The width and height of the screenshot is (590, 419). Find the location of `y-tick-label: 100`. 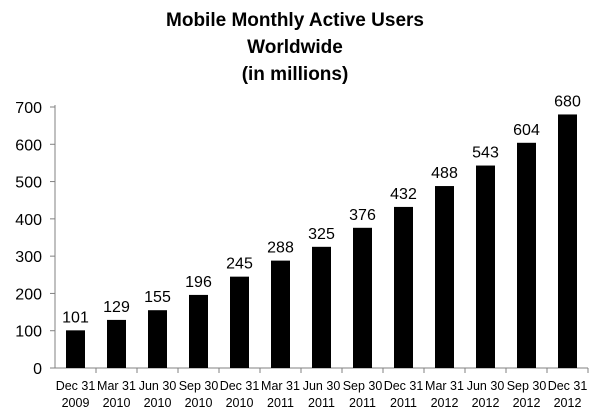

y-tick-label: 100 is located at coordinates (28, 332).